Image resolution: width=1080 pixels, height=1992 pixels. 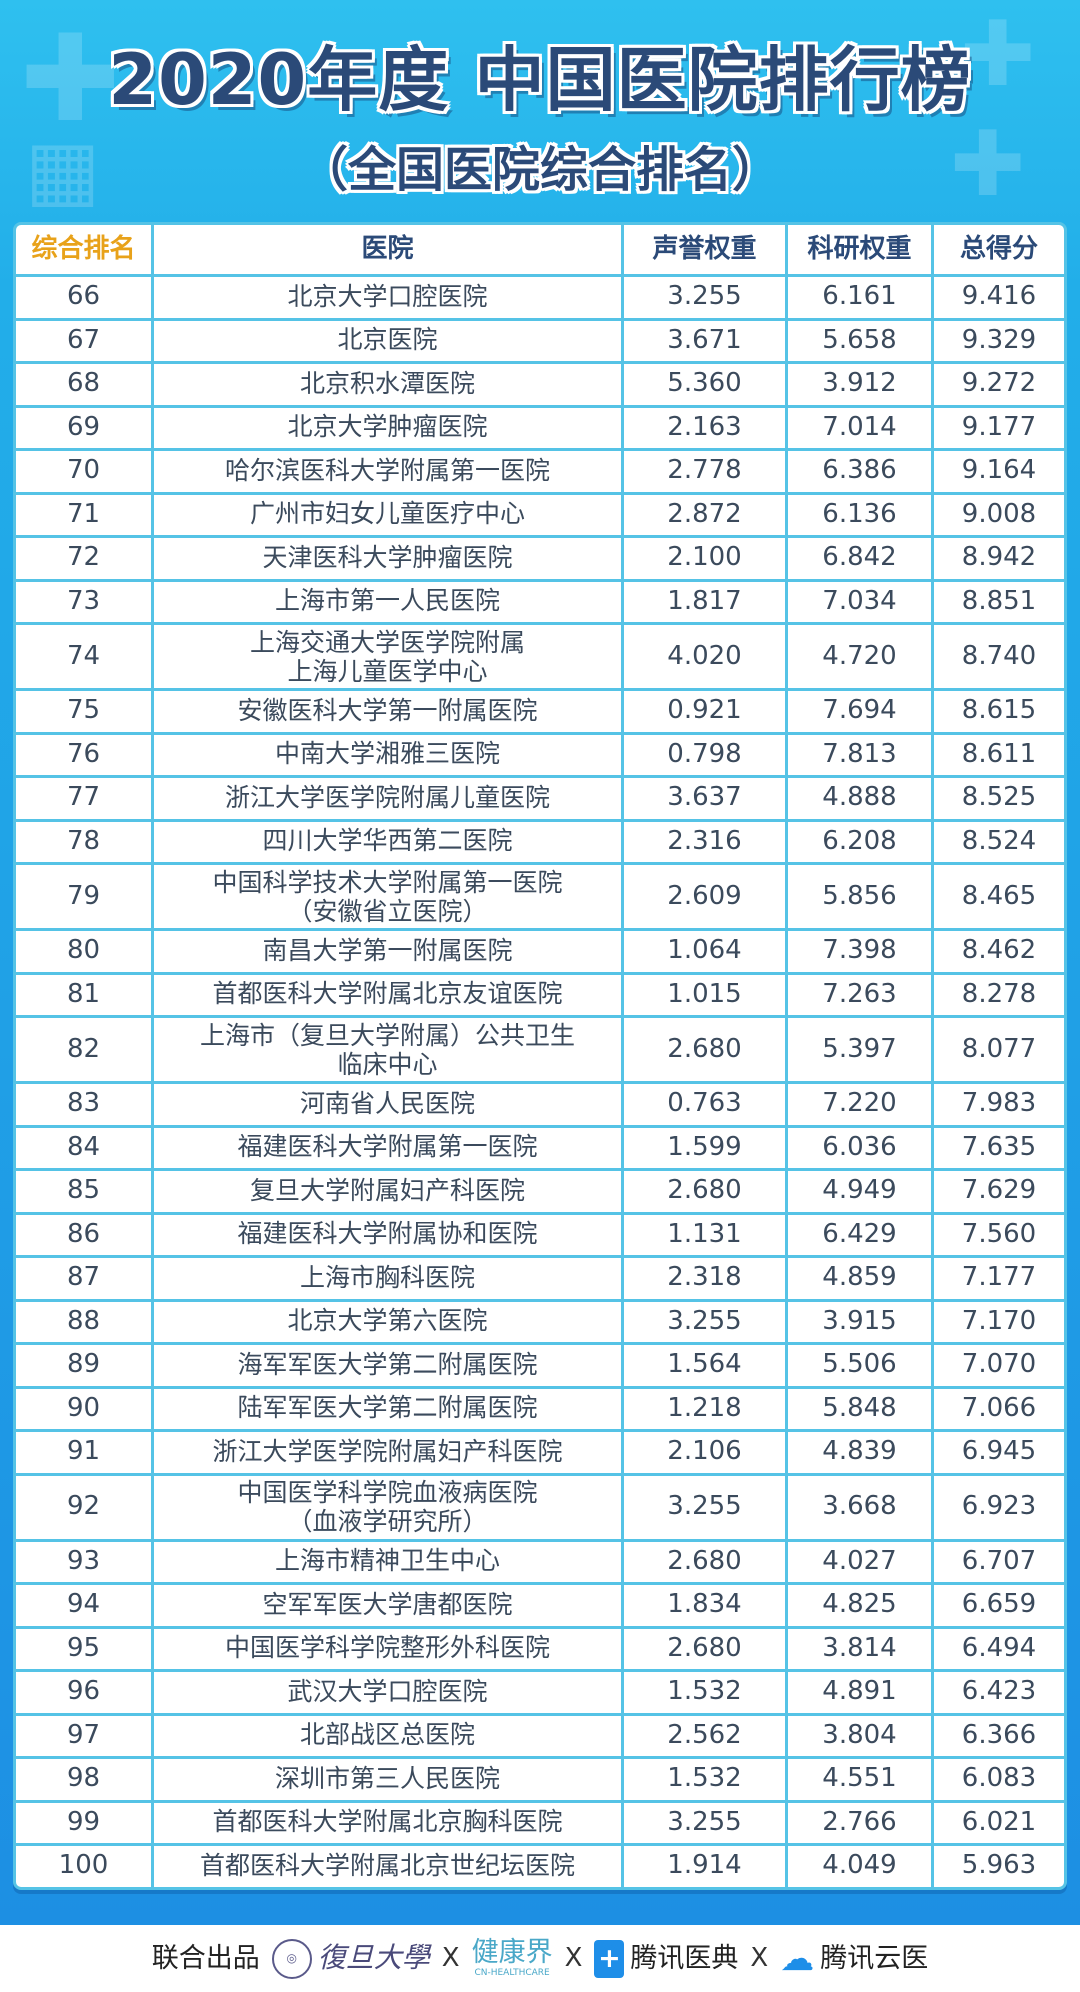 I want to click on total-cell: 8.462, so click(x=997, y=951).